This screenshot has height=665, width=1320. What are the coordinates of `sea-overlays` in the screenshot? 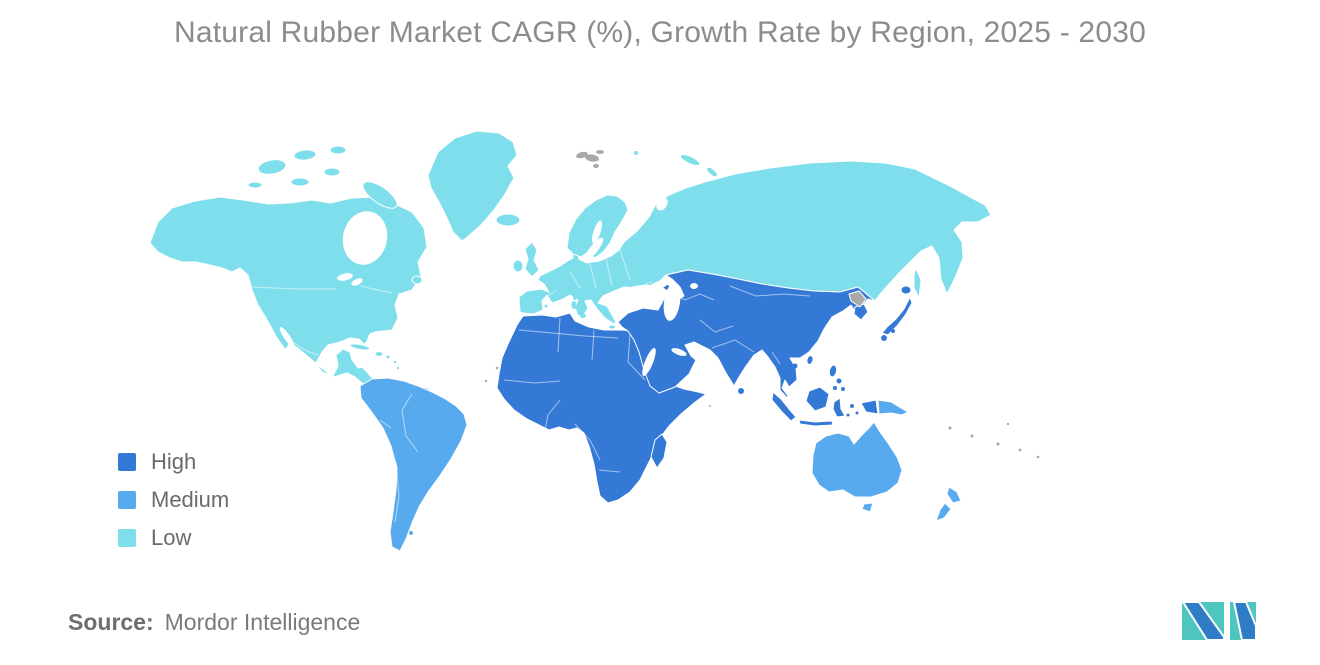 It's located at (488, 286).